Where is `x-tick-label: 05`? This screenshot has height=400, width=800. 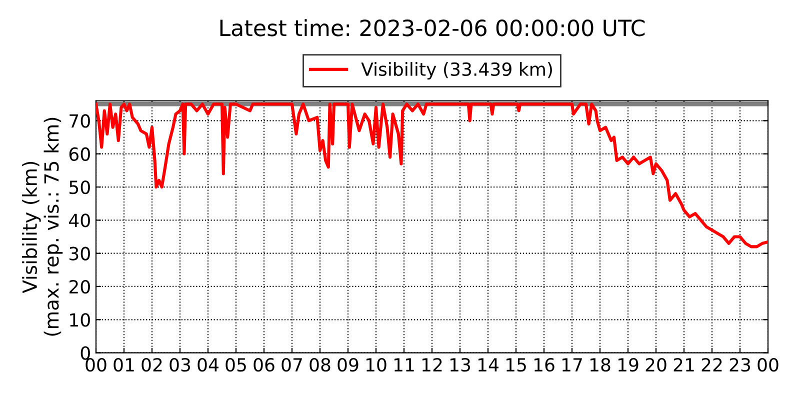
x-tick-label: 05 is located at coordinates (236, 365).